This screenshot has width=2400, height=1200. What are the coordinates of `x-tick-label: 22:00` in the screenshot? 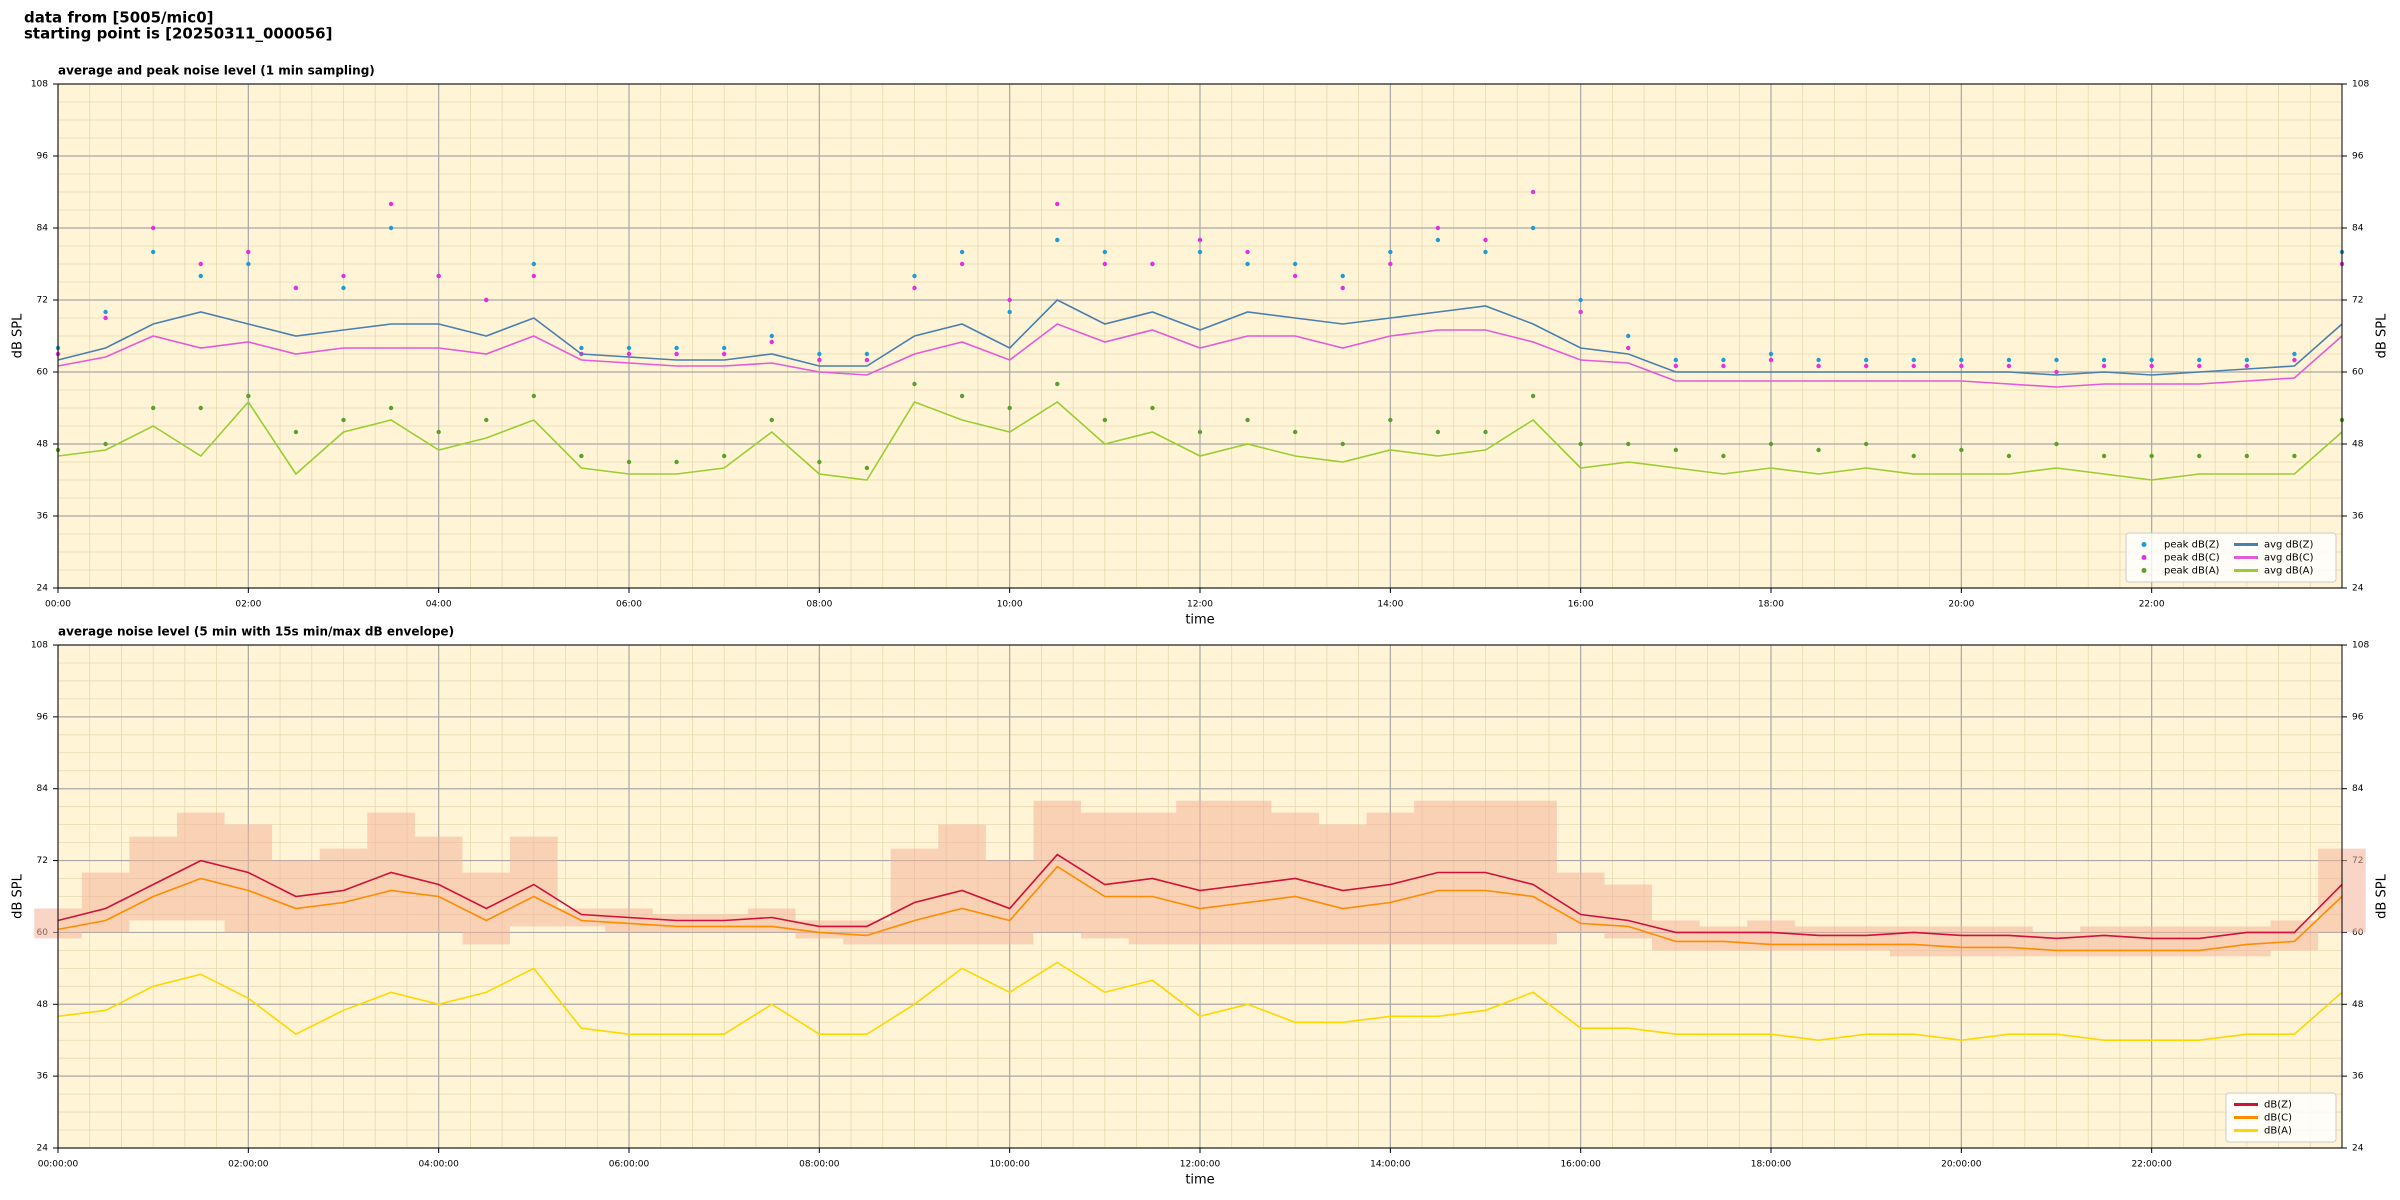 It's located at (2152, 605).